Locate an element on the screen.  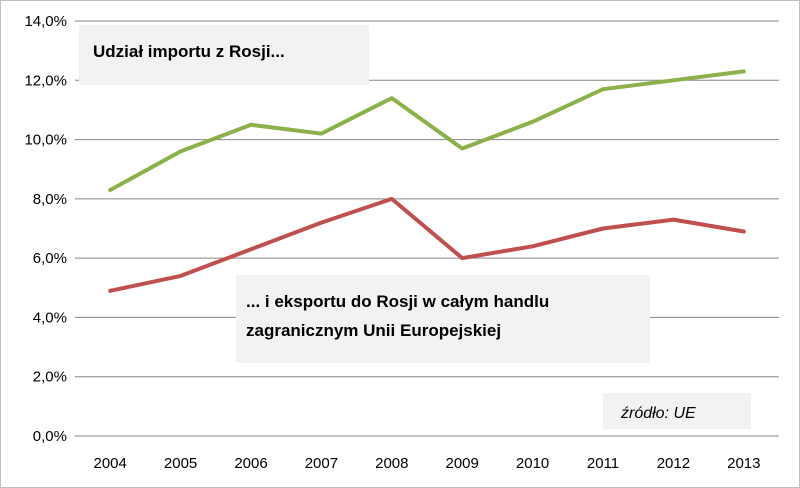
source-annotation: źródło: UE is located at coordinates (658, 413).